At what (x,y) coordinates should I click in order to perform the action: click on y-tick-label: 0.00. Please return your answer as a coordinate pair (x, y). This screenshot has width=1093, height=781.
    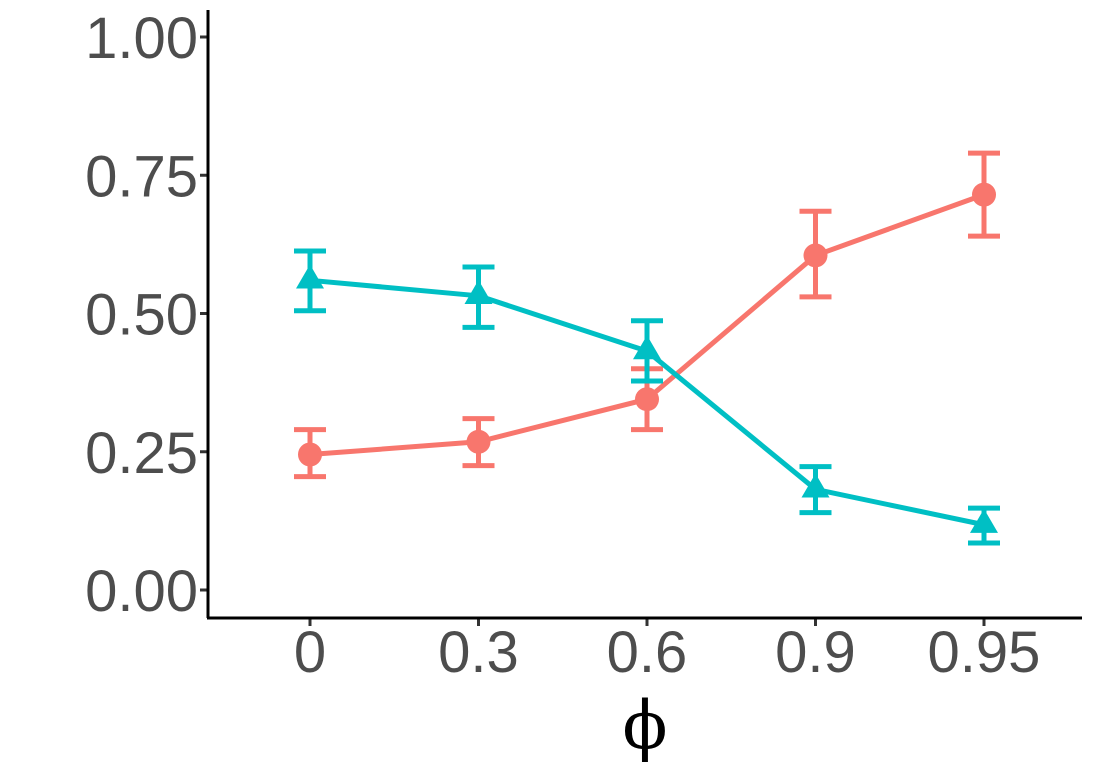
    Looking at the image, I should click on (141, 591).